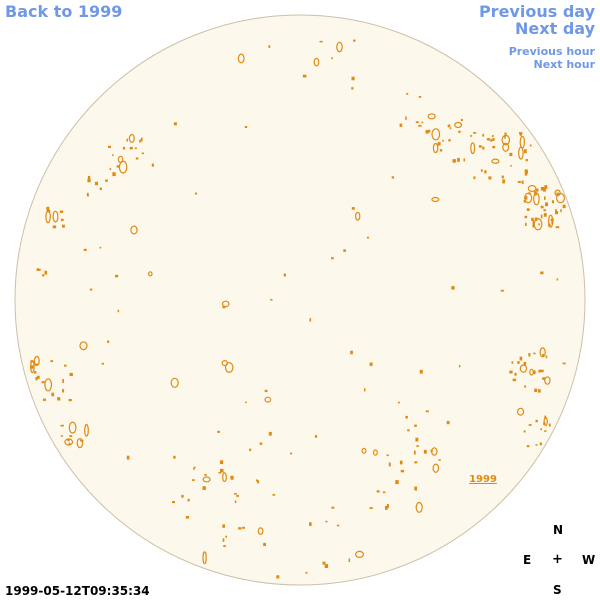  I want to click on compass-east: E, so click(527, 560).